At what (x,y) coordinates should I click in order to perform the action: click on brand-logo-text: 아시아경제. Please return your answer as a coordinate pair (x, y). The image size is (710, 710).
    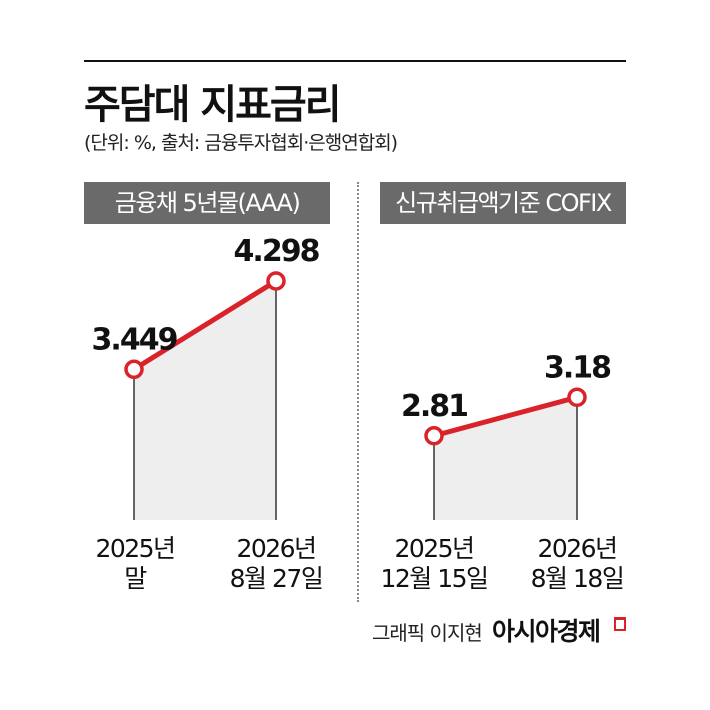
    Looking at the image, I should click on (546, 631).